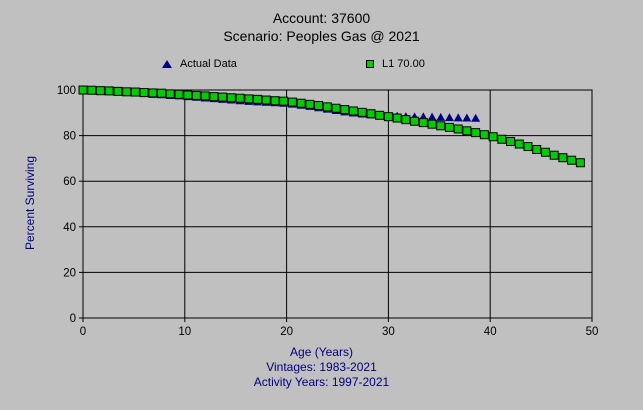 The width and height of the screenshot is (643, 410). I want to click on legend-label-l1-curve: L1 70.00, so click(403, 64).